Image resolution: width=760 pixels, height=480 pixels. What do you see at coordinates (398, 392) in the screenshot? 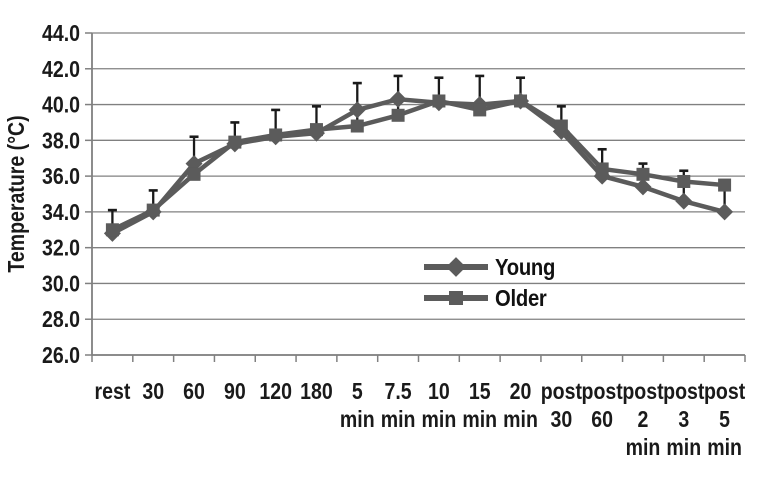
I see `x-category-label: 7.5` at bounding box center [398, 392].